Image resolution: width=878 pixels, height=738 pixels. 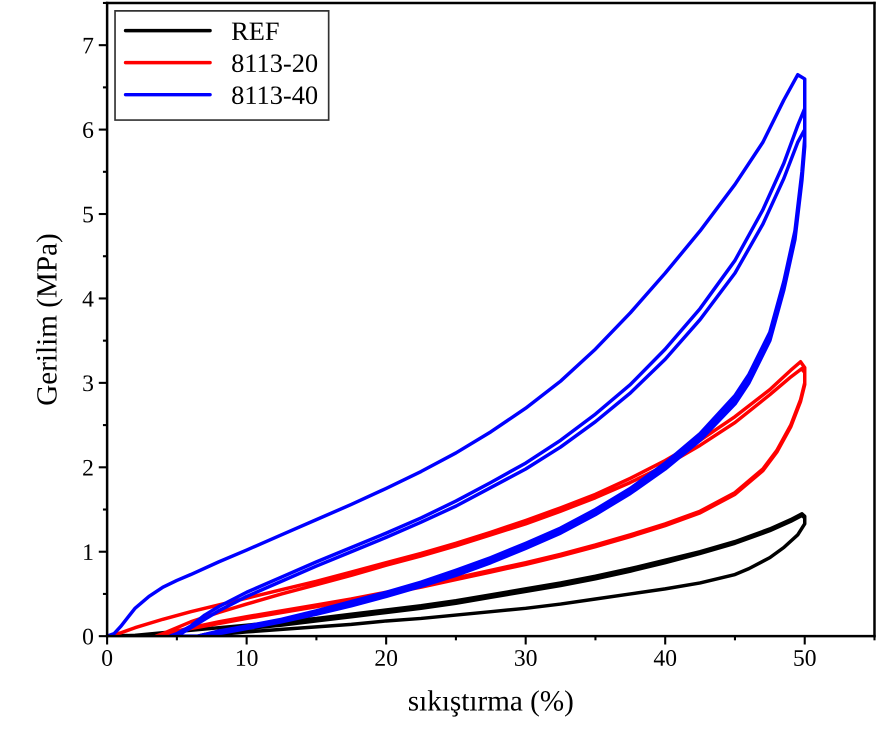 I want to click on y-tick-label: 1, so click(x=88, y=552).